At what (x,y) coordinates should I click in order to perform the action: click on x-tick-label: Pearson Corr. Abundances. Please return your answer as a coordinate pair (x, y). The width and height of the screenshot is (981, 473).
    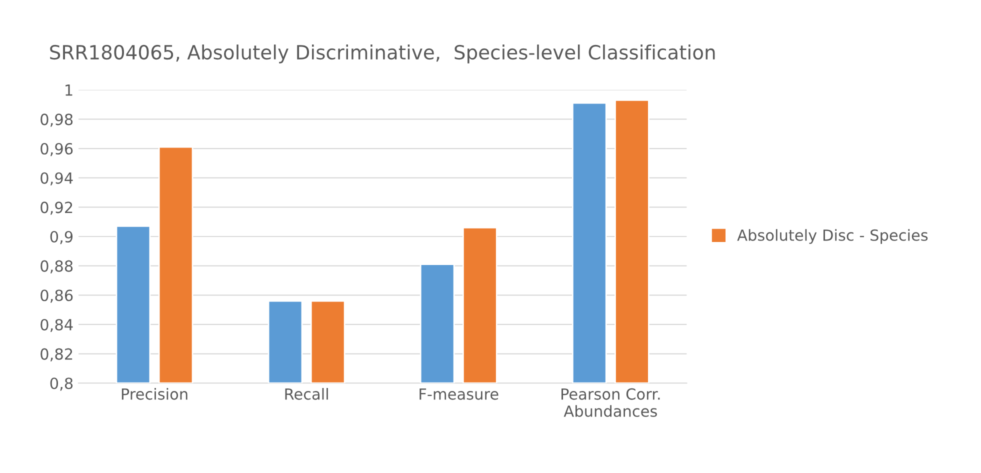
    Looking at the image, I should click on (611, 402).